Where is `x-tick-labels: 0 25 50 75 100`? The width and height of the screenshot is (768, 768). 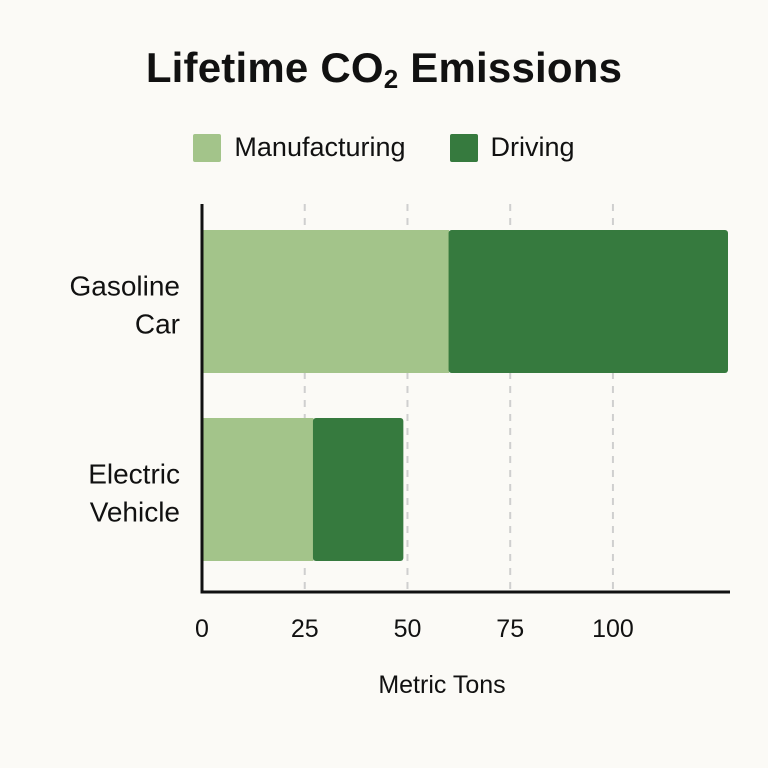
x-tick-labels: 0 25 50 75 100 is located at coordinates (414, 629).